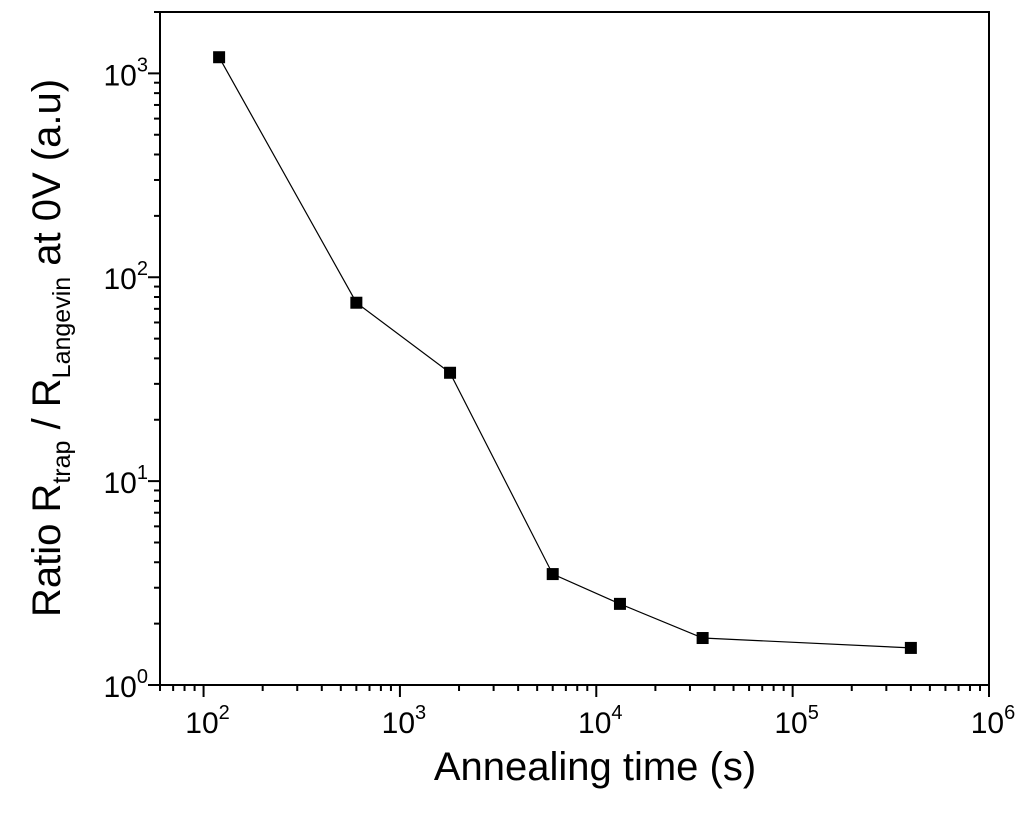 The width and height of the screenshot is (1019, 816). Describe the element at coordinates (993, 721) in the screenshot. I see `x-tick-label: 10⁶` at that location.